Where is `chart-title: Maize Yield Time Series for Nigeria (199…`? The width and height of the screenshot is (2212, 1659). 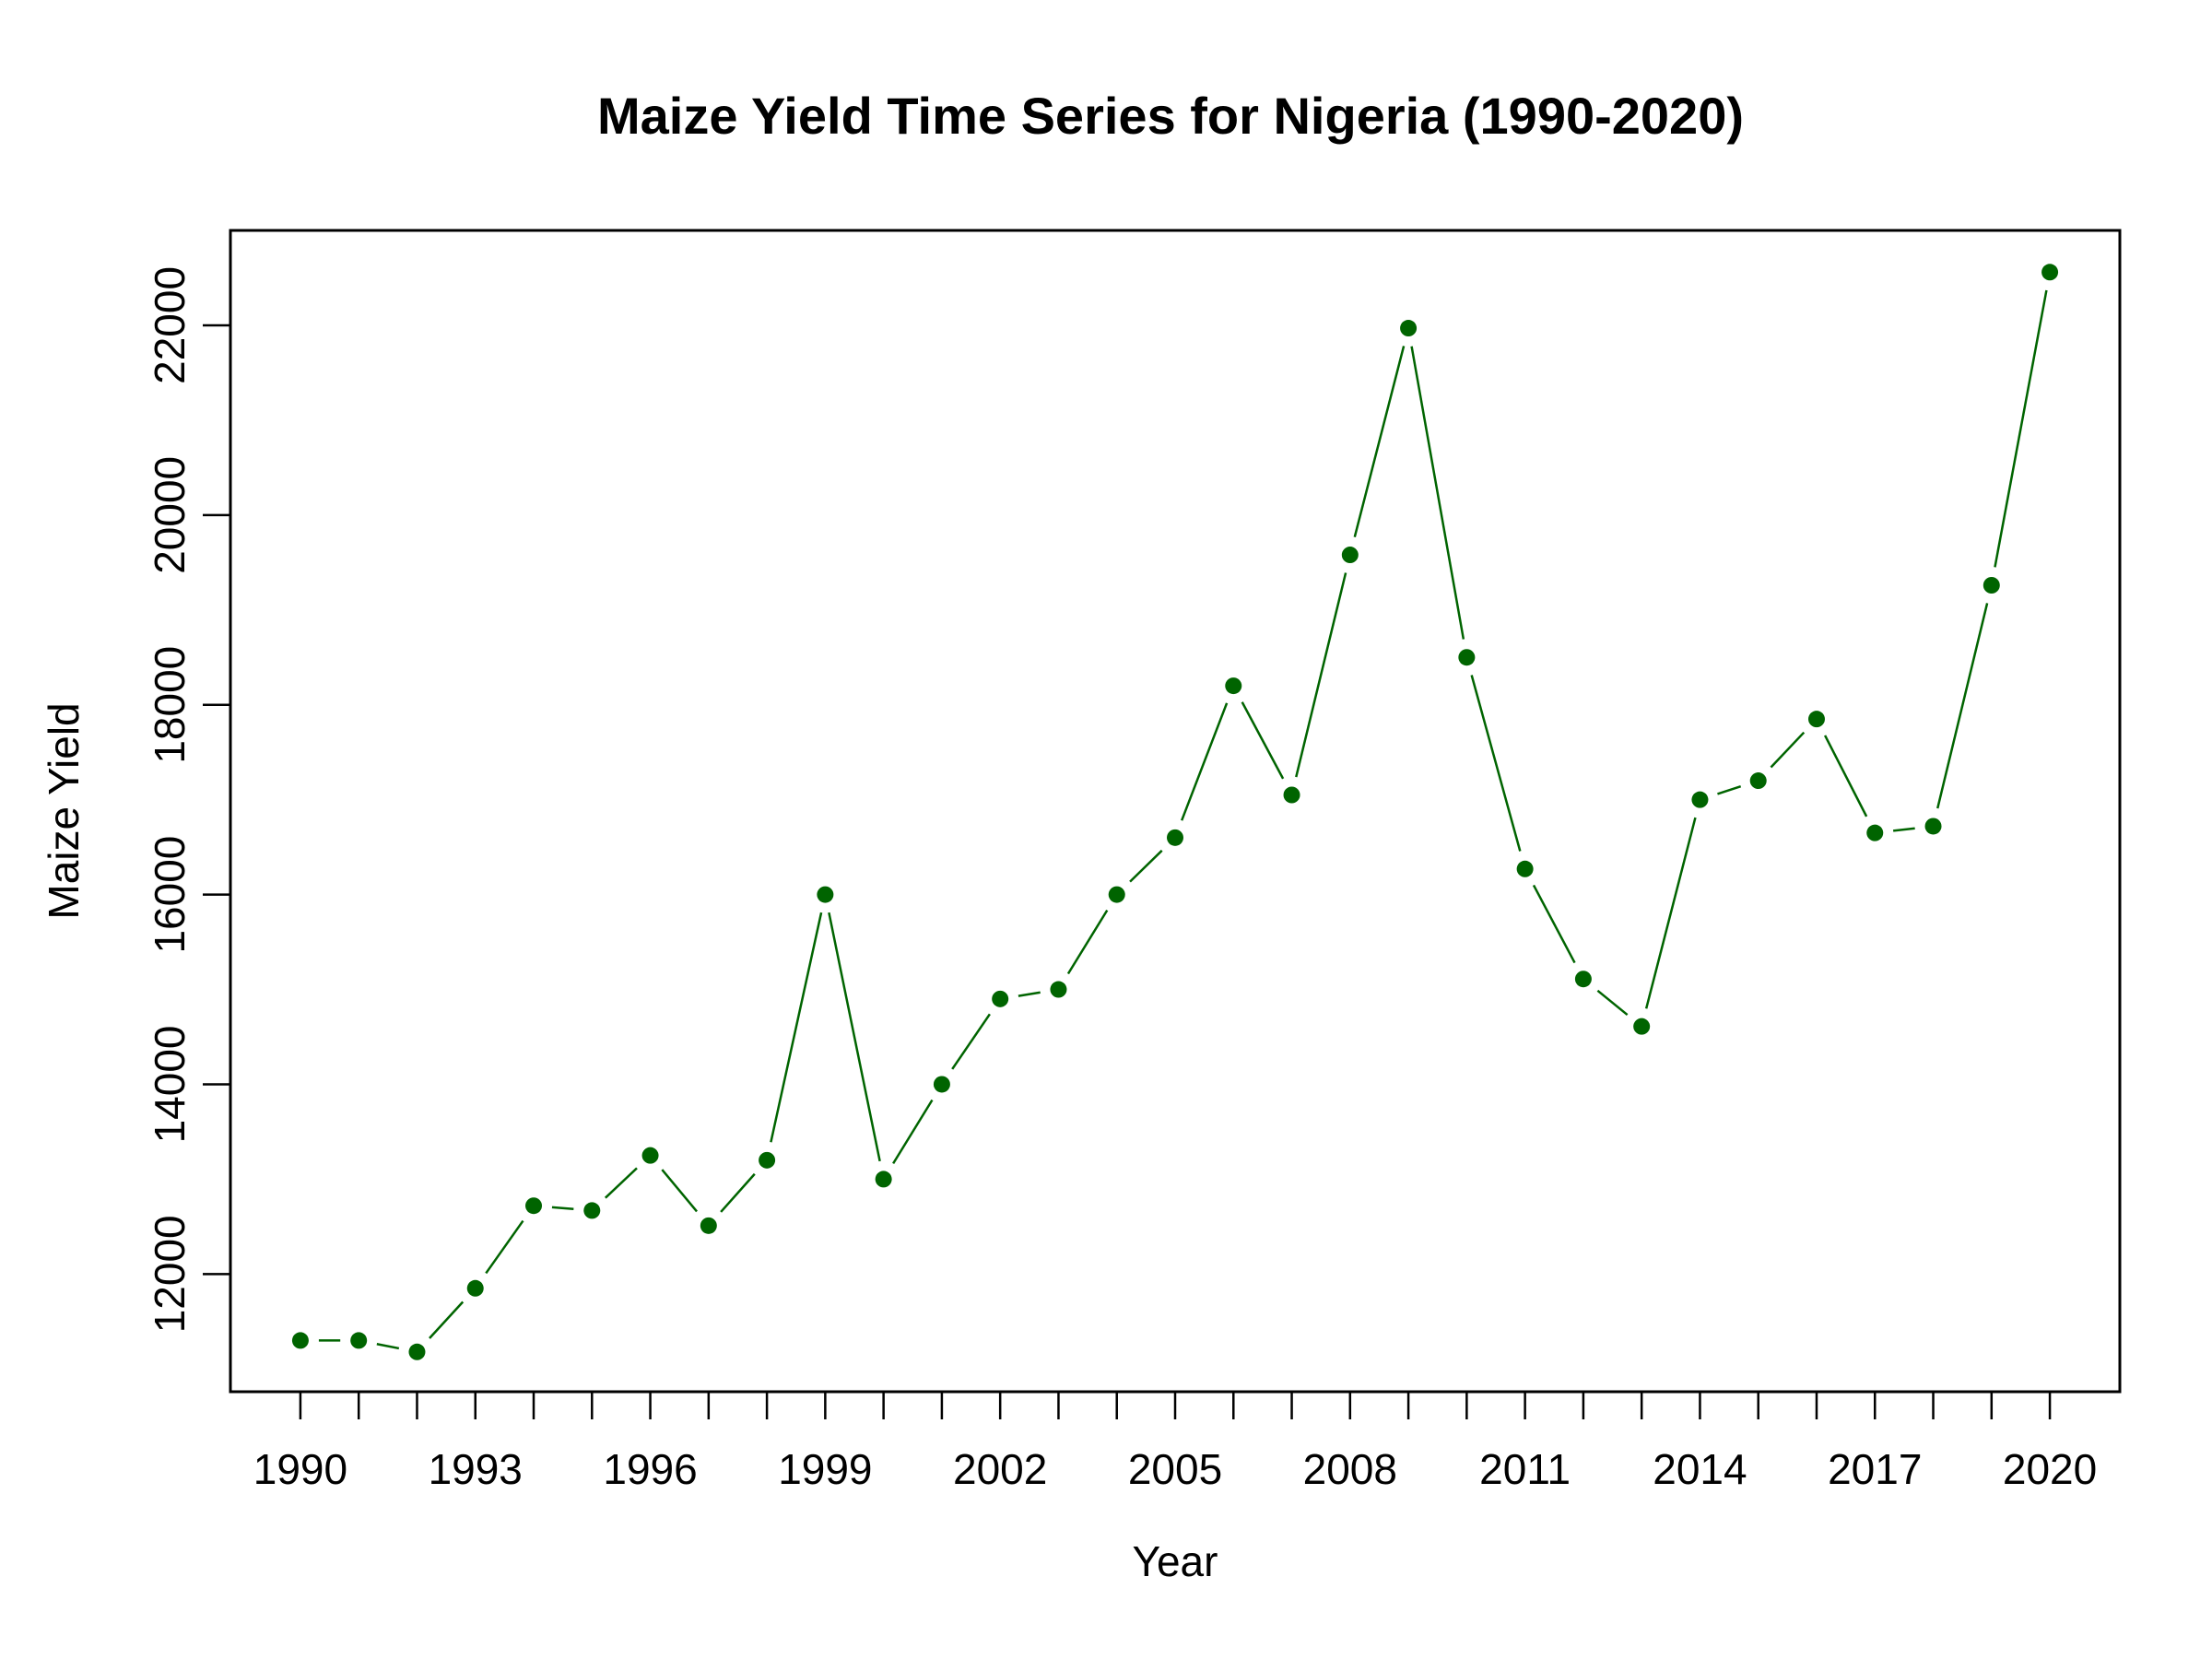 chart-title: Maize Yield Time Series for Nigeria (199… is located at coordinates (1170, 116).